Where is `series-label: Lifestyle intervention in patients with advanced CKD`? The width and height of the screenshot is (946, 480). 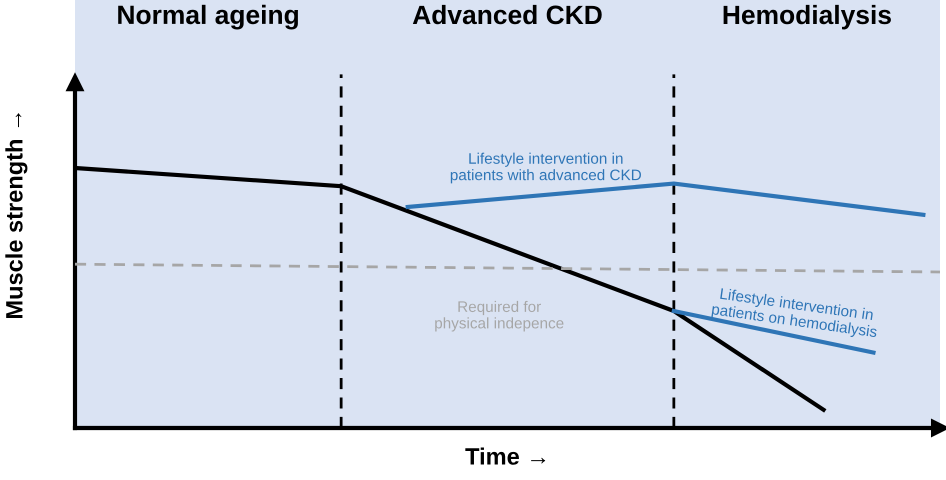 series-label: Lifestyle intervention in patients with advanced CKD is located at coordinates (545, 168).